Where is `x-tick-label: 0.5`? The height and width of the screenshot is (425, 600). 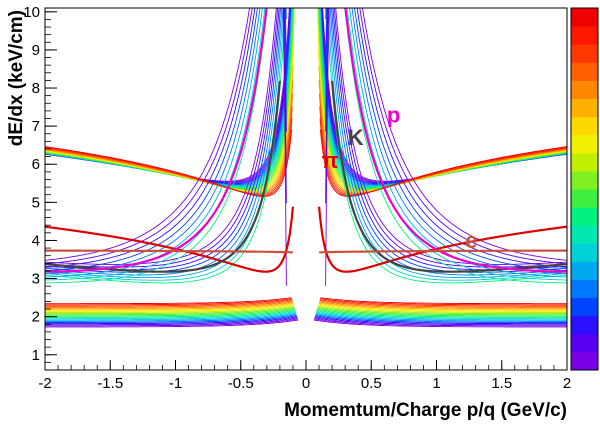 x-tick-label: 0.5 is located at coordinates (371, 383).